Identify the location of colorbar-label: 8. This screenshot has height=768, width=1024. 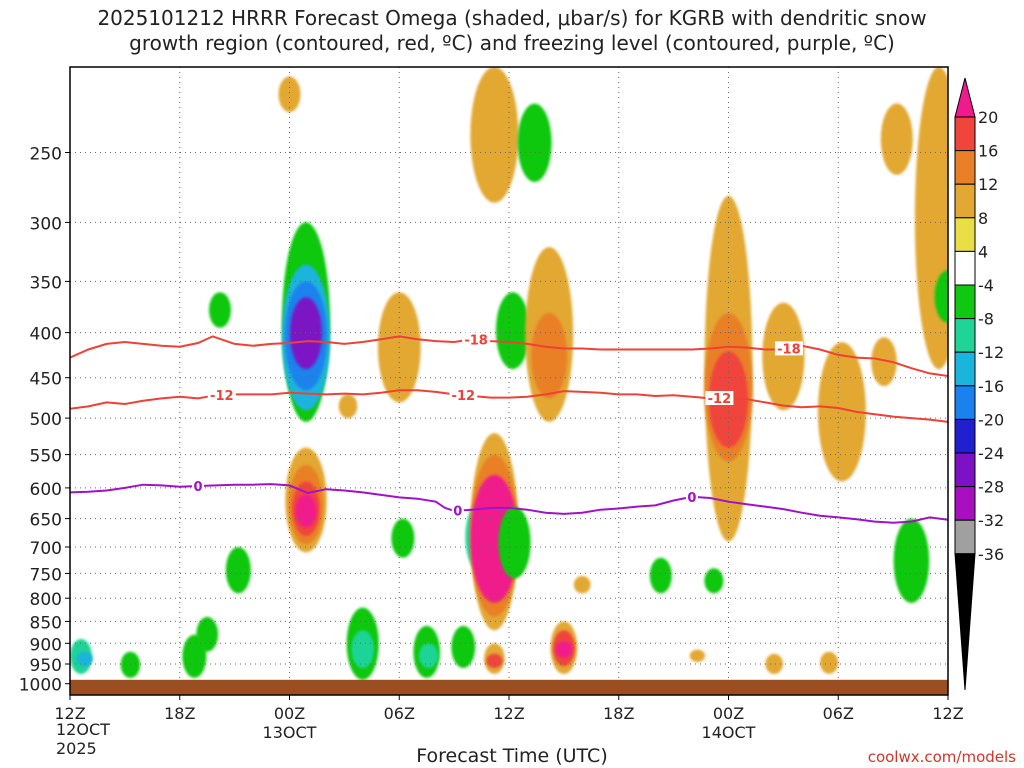
(983, 218).